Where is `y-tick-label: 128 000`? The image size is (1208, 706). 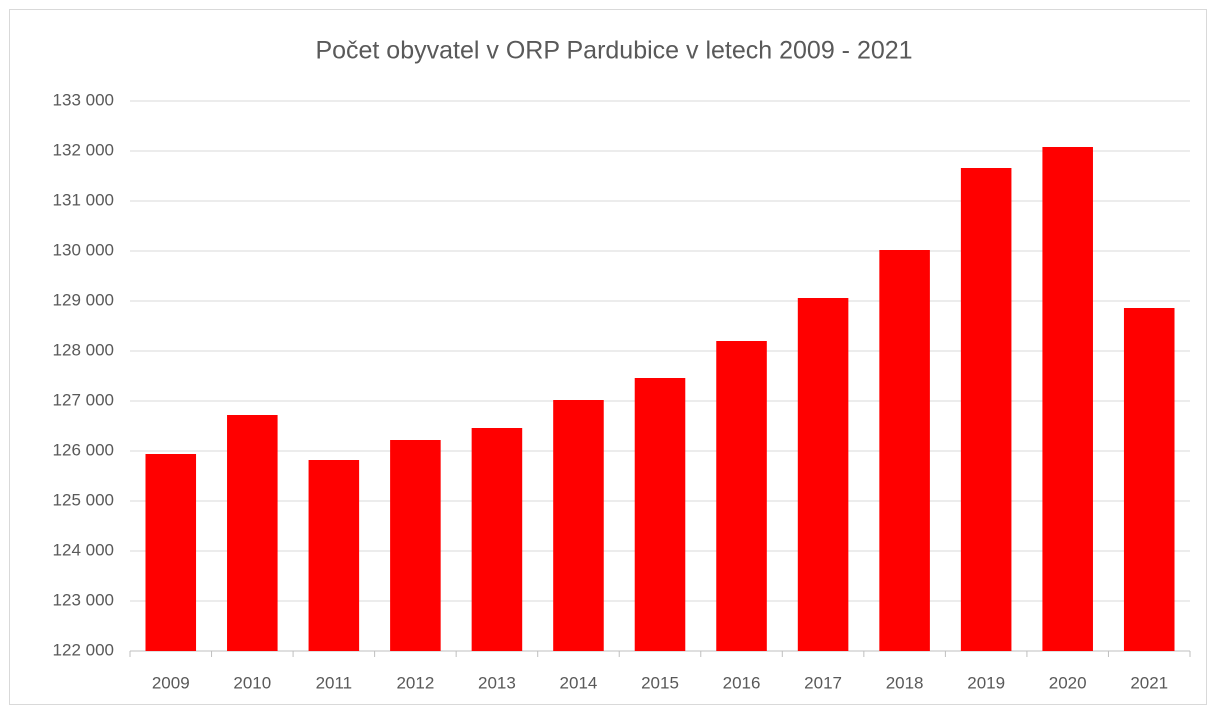 y-tick-label: 128 000 is located at coordinates (83, 349).